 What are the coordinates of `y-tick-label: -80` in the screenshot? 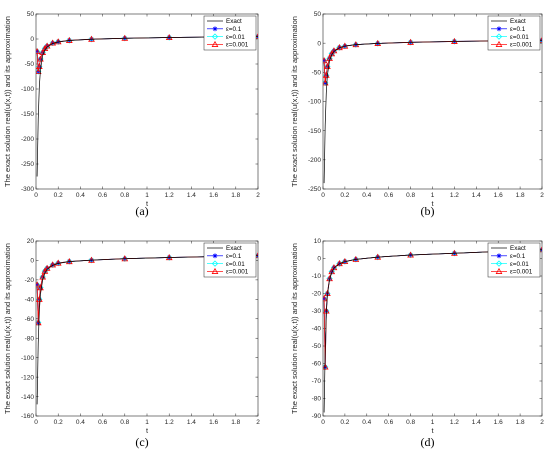 It's located at (30, 338).